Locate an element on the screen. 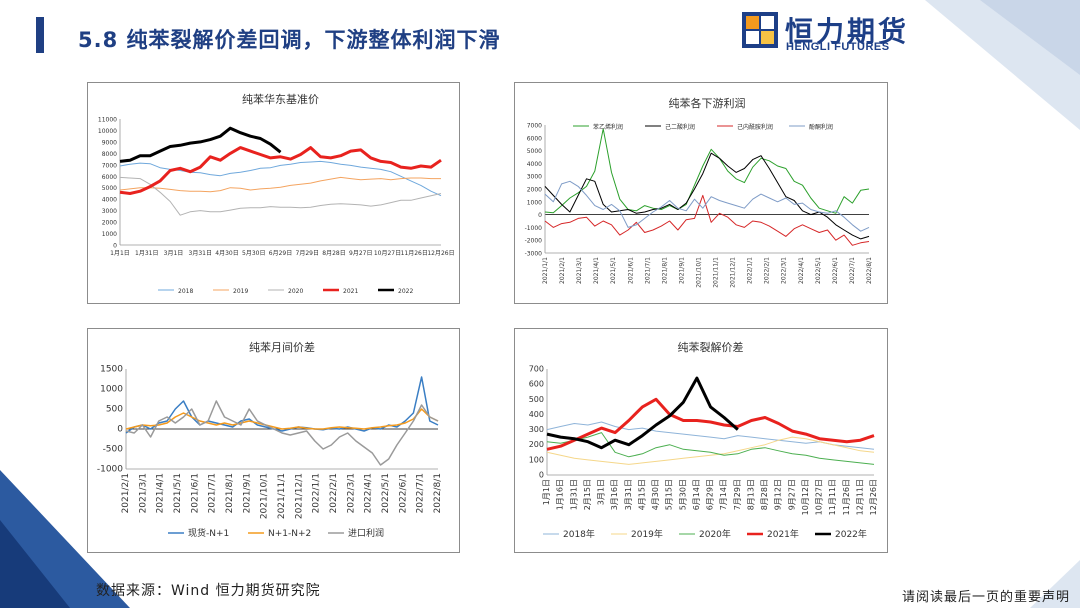  legend-label: 2021 is located at coordinates (350, 291).